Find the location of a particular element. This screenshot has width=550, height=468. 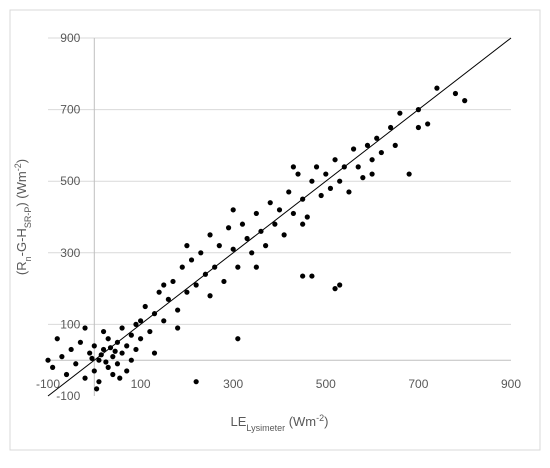

x-tick-label: -100 is located at coordinates (48, 384).